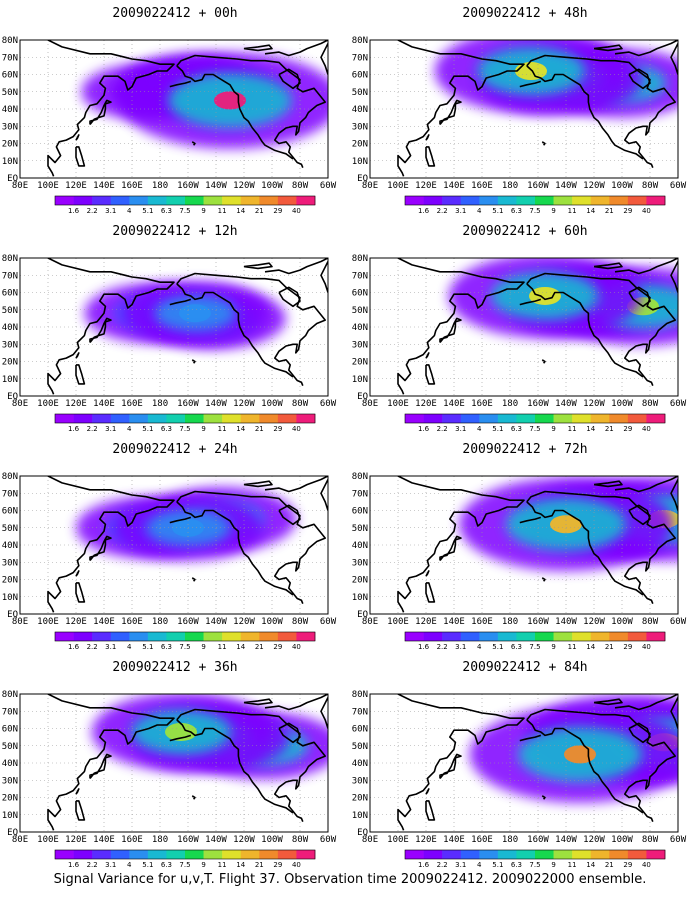 The width and height of the screenshot is (700, 900). What do you see at coordinates (10, 76) in the screenshot?
I see `lat-tick-label: 60N` at bounding box center [10, 76].